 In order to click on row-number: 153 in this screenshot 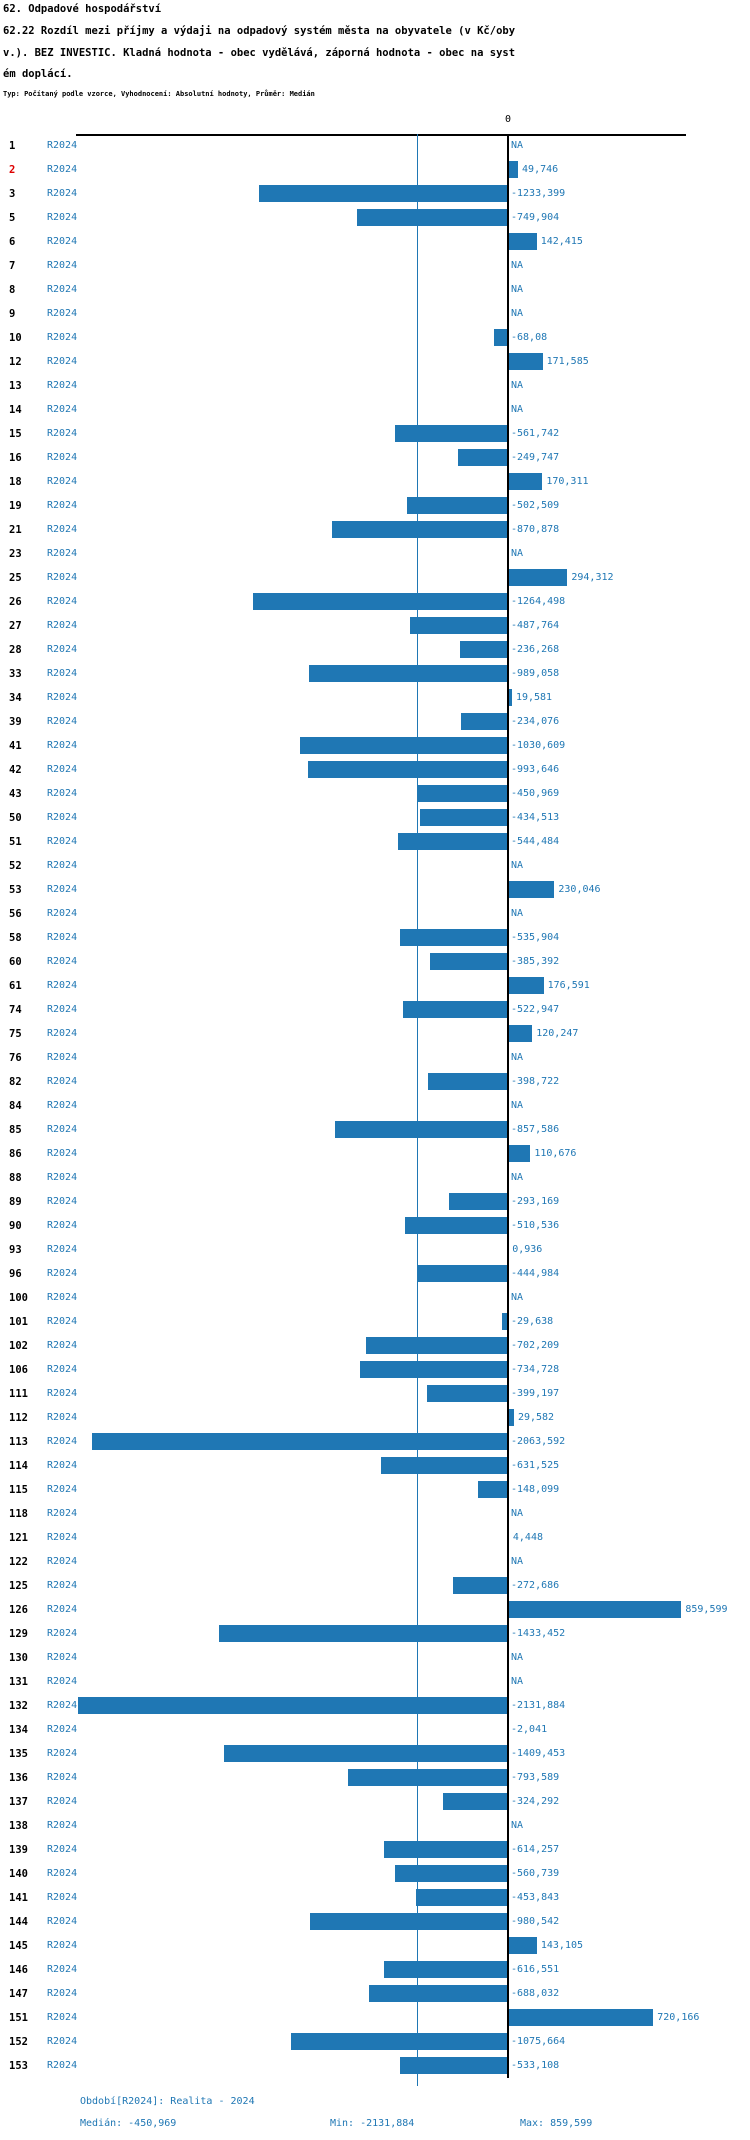, I will do `click(18, 2065)`.